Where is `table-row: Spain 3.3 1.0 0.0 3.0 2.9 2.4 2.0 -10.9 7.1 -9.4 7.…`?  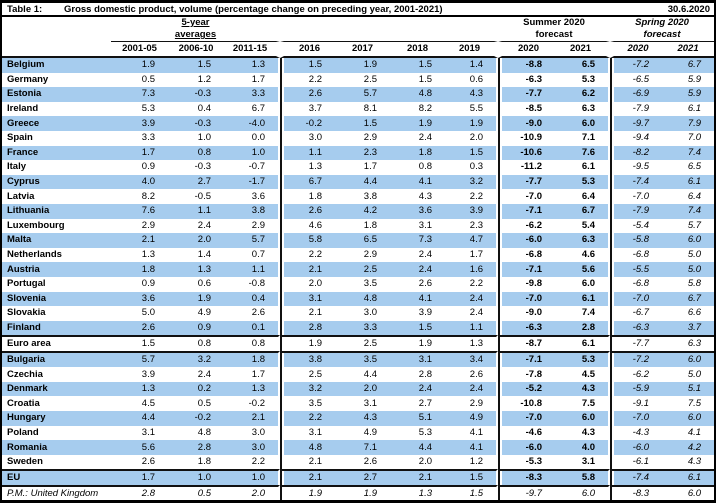 table-row: Spain 3.3 1.0 0.0 3.0 2.9 2.4 2.0 -10.9 7.1 -9.4 7.… is located at coordinates (358, 138).